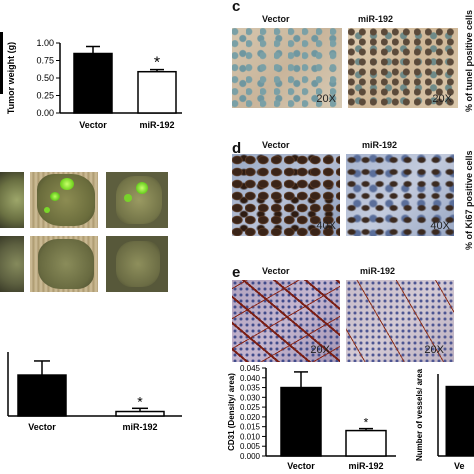  Describe the element at coordinates (434, 350) in the screenshot. I see `cd31-mir192-magnification: 20X` at that location.